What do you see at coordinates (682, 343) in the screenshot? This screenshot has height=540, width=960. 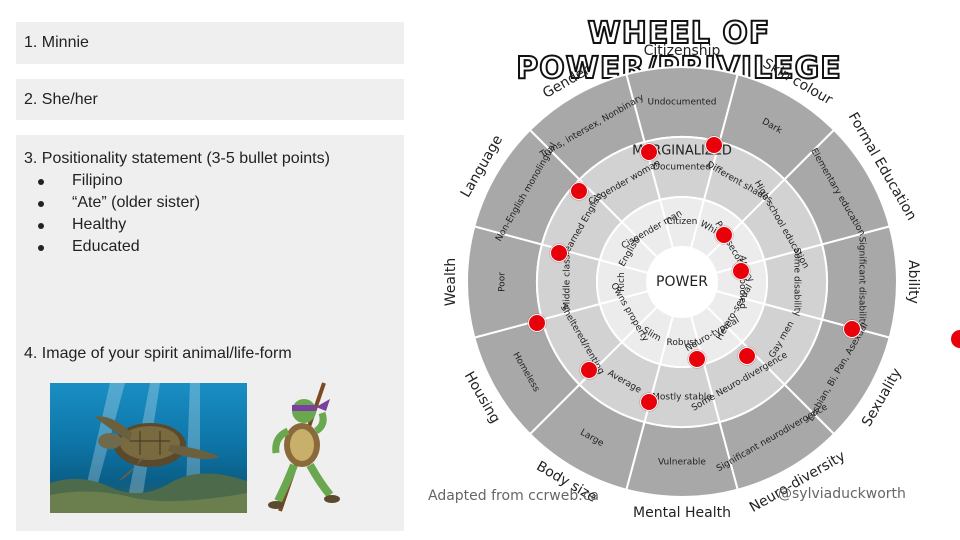 I see `wheel-label-inner: Robust` at bounding box center [682, 343].